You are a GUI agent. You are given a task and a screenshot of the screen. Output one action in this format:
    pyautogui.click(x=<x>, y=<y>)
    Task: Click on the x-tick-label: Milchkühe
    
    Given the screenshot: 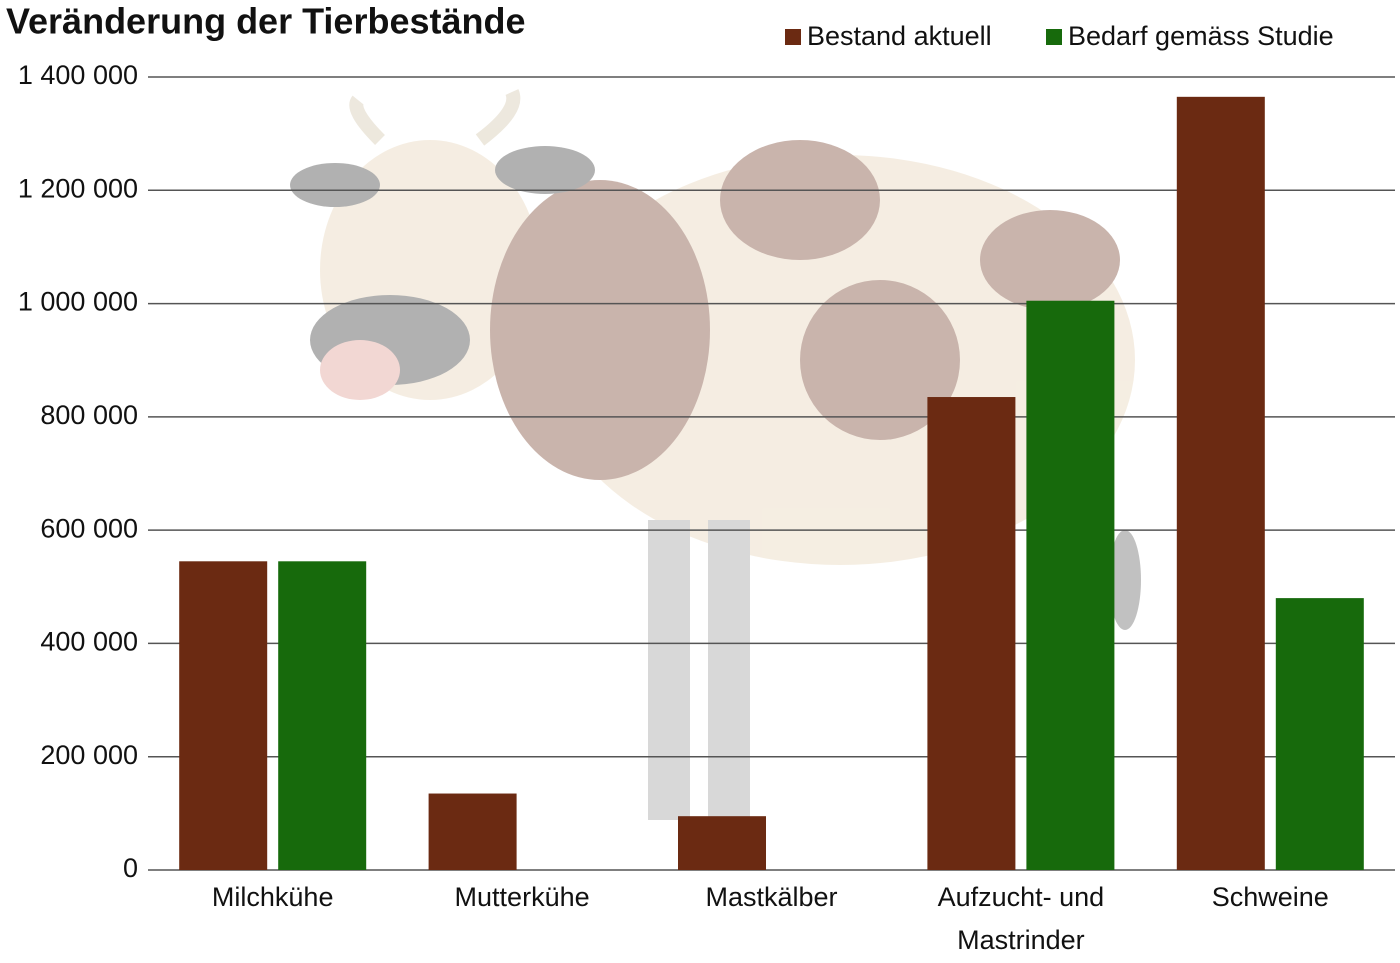 What is the action you would take?
    pyautogui.click(x=272, y=897)
    